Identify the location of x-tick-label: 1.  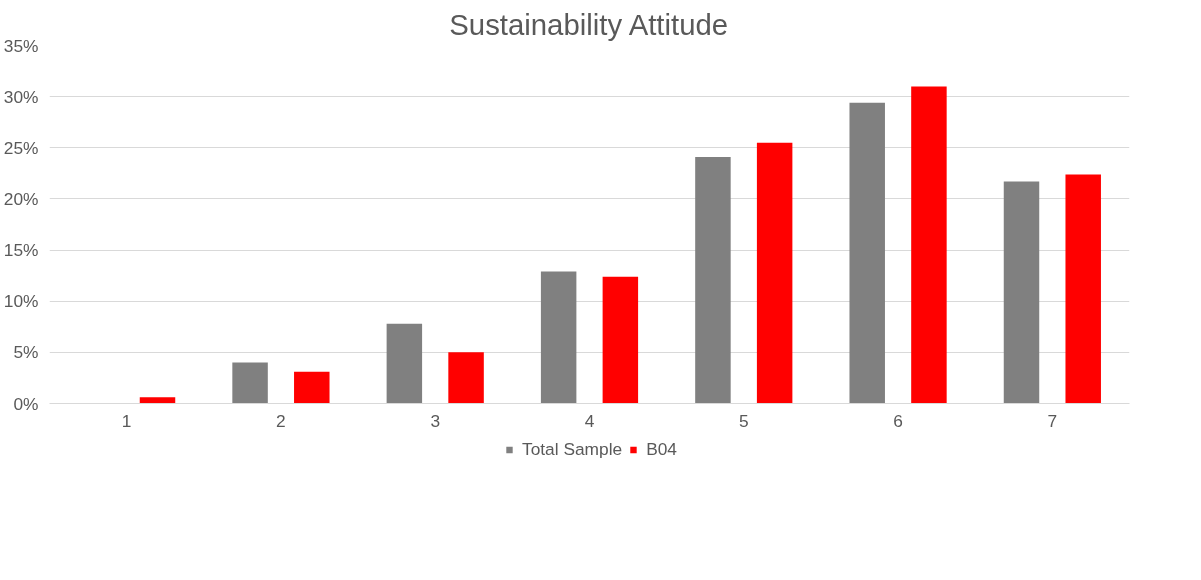
(126, 420).